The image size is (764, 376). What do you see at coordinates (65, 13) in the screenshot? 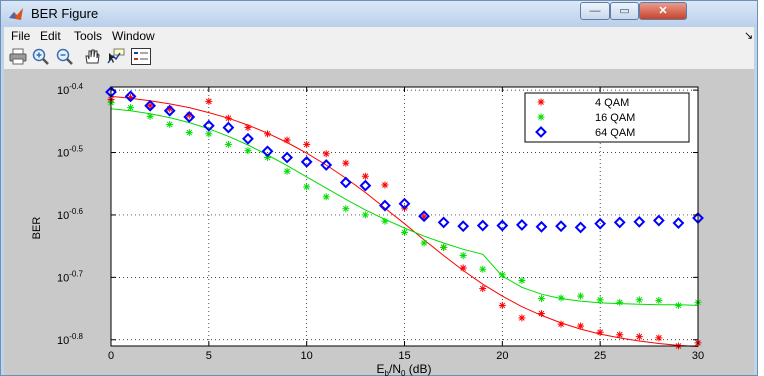
I see `window-title: BER Figure` at bounding box center [65, 13].